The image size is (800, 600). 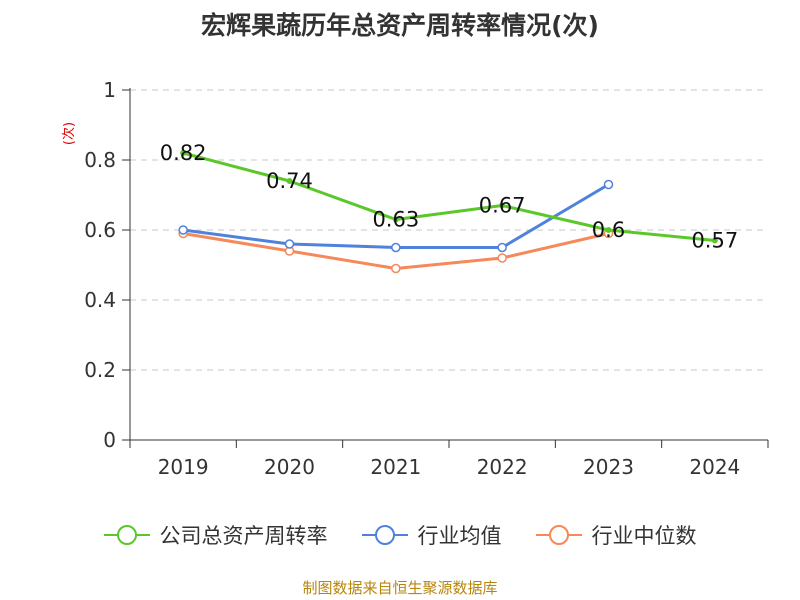 I want to click on x-tick-label: 2019, so click(x=183, y=467).